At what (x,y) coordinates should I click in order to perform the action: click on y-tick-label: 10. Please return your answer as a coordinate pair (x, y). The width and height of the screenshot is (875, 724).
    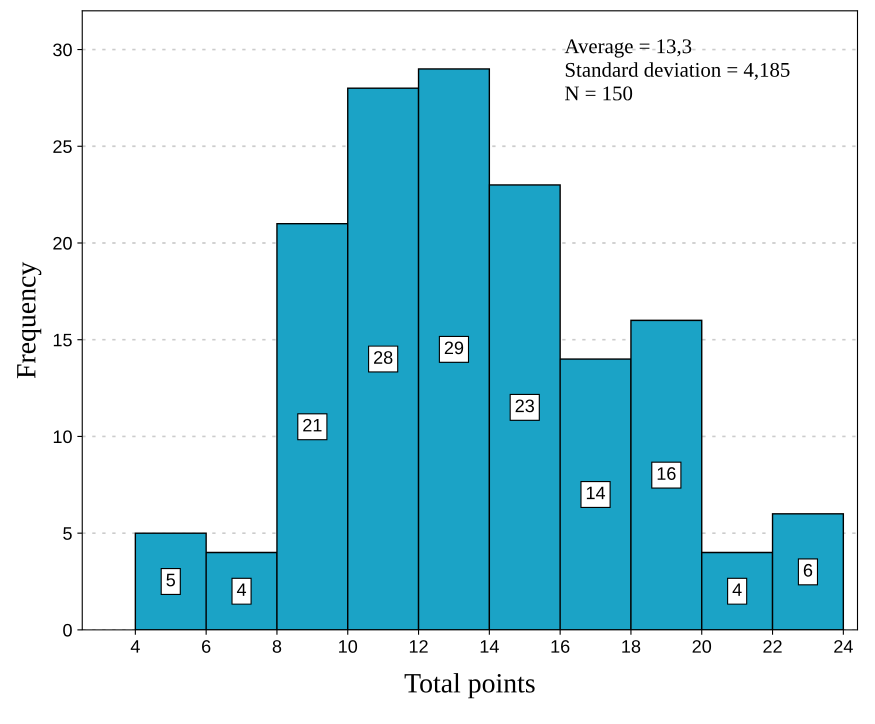
    Looking at the image, I should click on (63, 437).